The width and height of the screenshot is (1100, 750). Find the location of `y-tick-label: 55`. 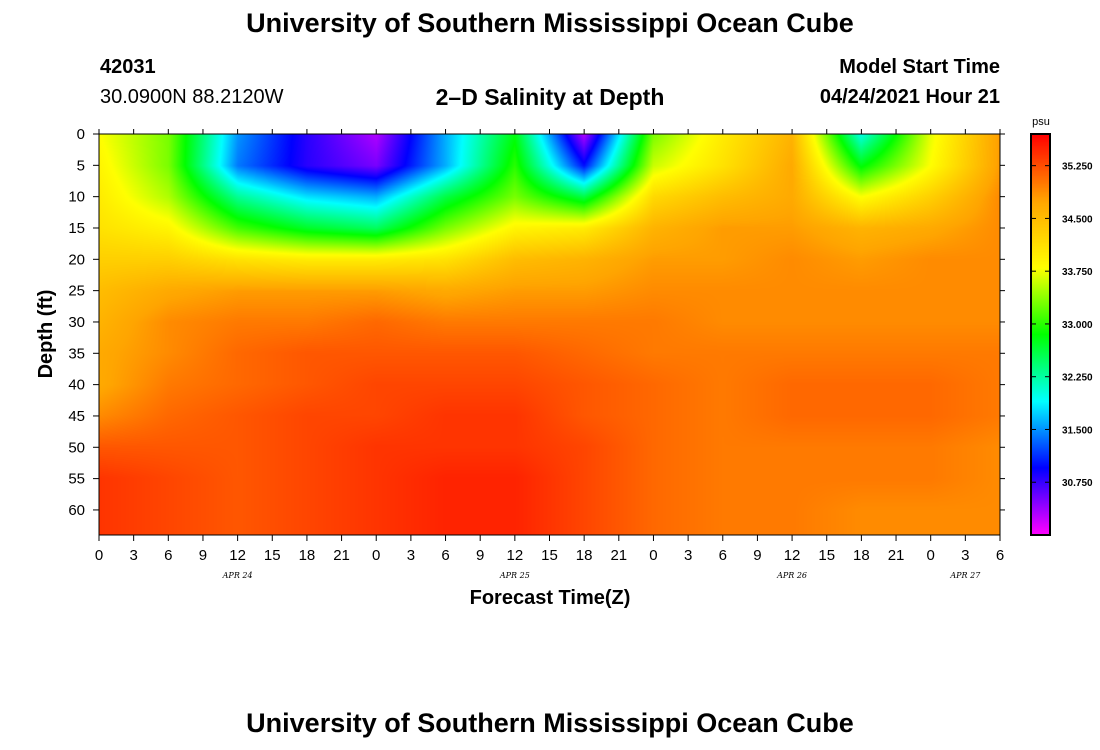

y-tick-label: 55 is located at coordinates (76, 479).